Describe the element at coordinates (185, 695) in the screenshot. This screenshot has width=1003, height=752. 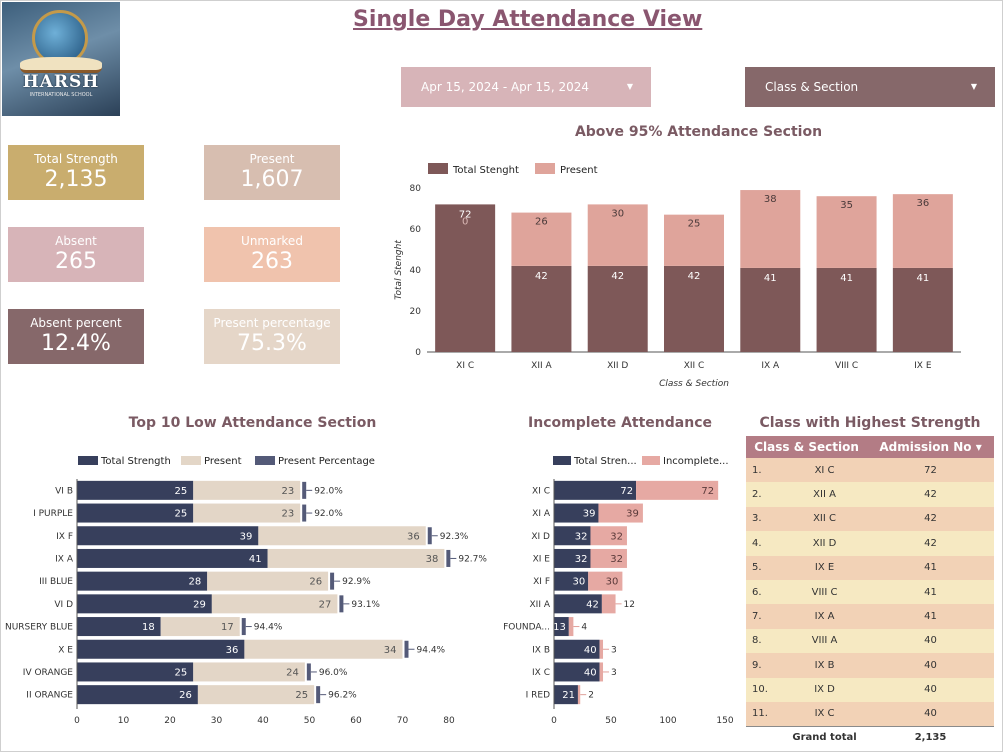
I see `data-label-total: 26` at that location.